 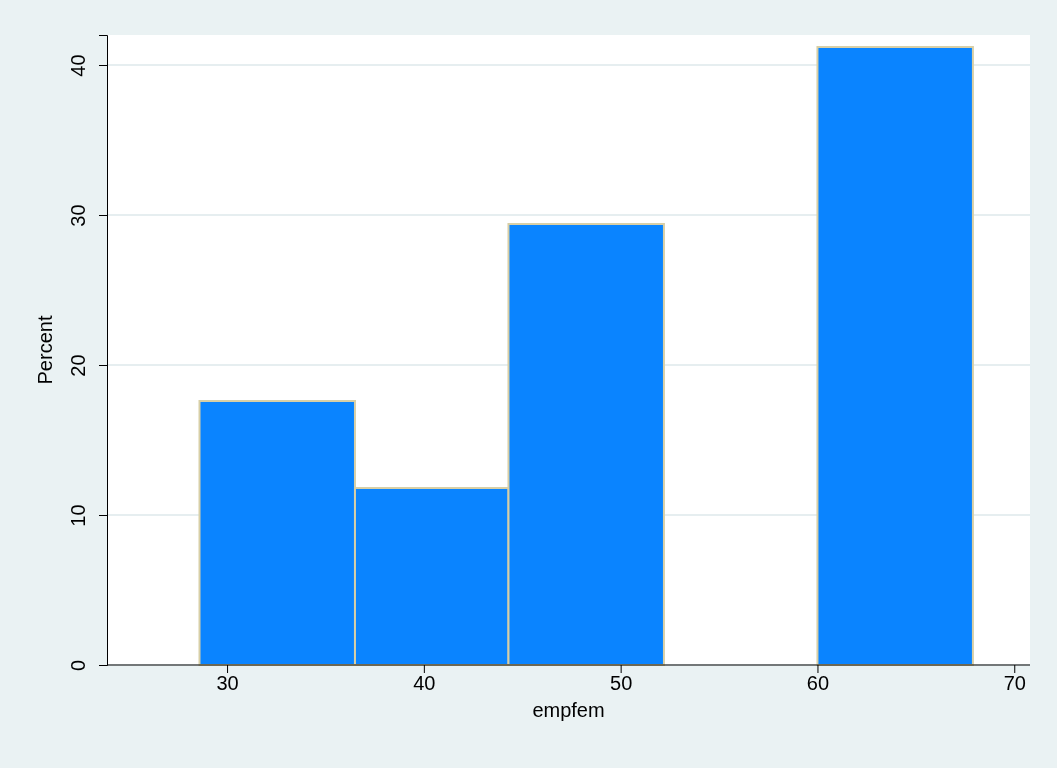 I want to click on y-tick-label: 10, so click(x=78, y=515).